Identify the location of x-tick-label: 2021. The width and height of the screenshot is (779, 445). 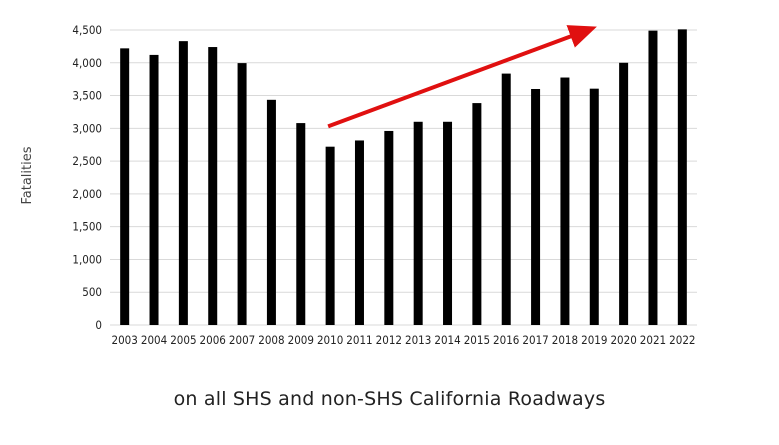
(653, 340).